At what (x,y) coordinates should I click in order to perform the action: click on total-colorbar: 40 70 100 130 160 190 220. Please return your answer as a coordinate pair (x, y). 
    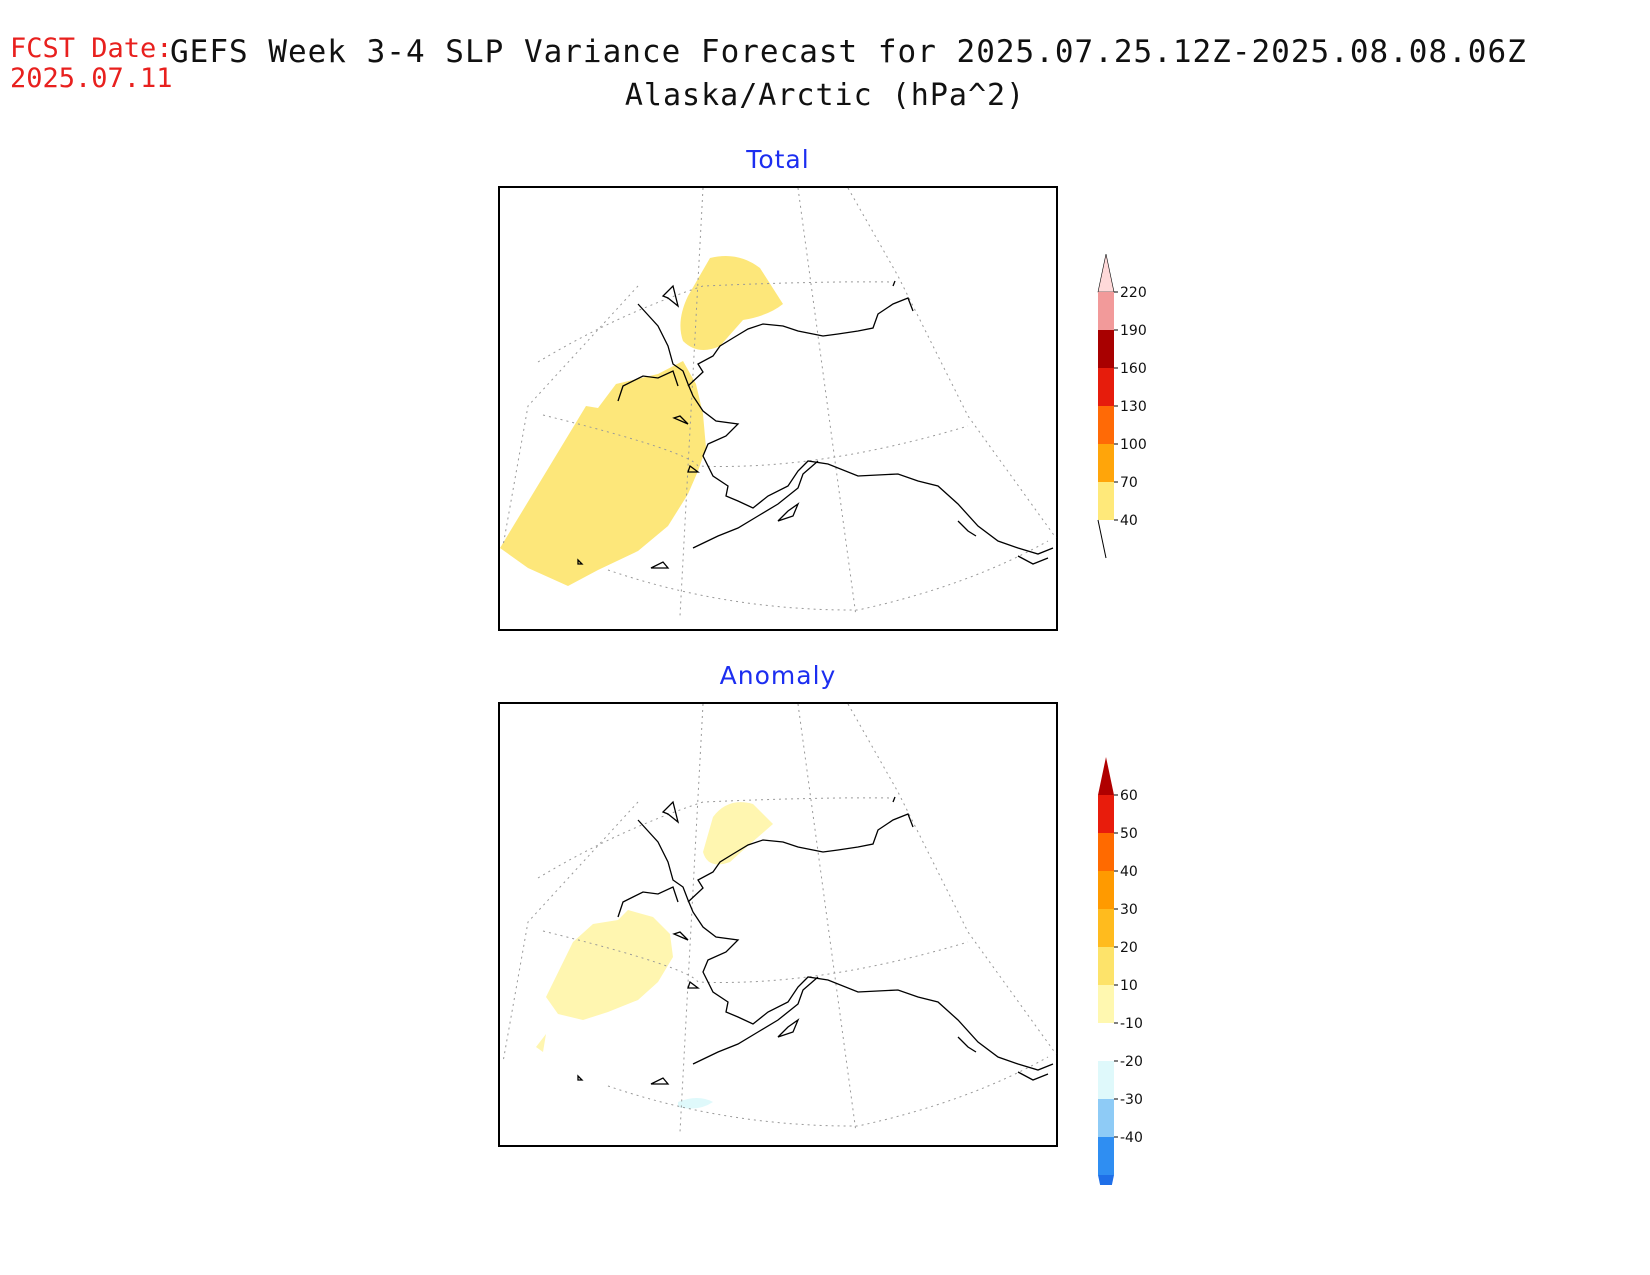
    Looking at the image, I should click on (1122, 406).